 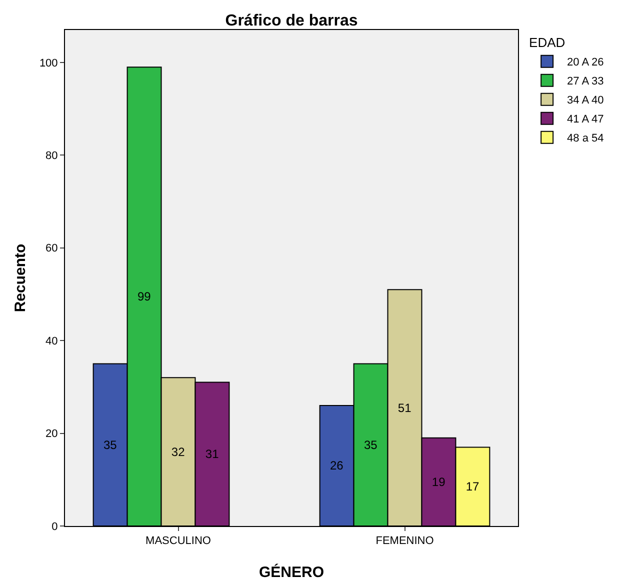 What do you see at coordinates (52, 341) in the screenshot?
I see `y-tick-label: 40` at bounding box center [52, 341].